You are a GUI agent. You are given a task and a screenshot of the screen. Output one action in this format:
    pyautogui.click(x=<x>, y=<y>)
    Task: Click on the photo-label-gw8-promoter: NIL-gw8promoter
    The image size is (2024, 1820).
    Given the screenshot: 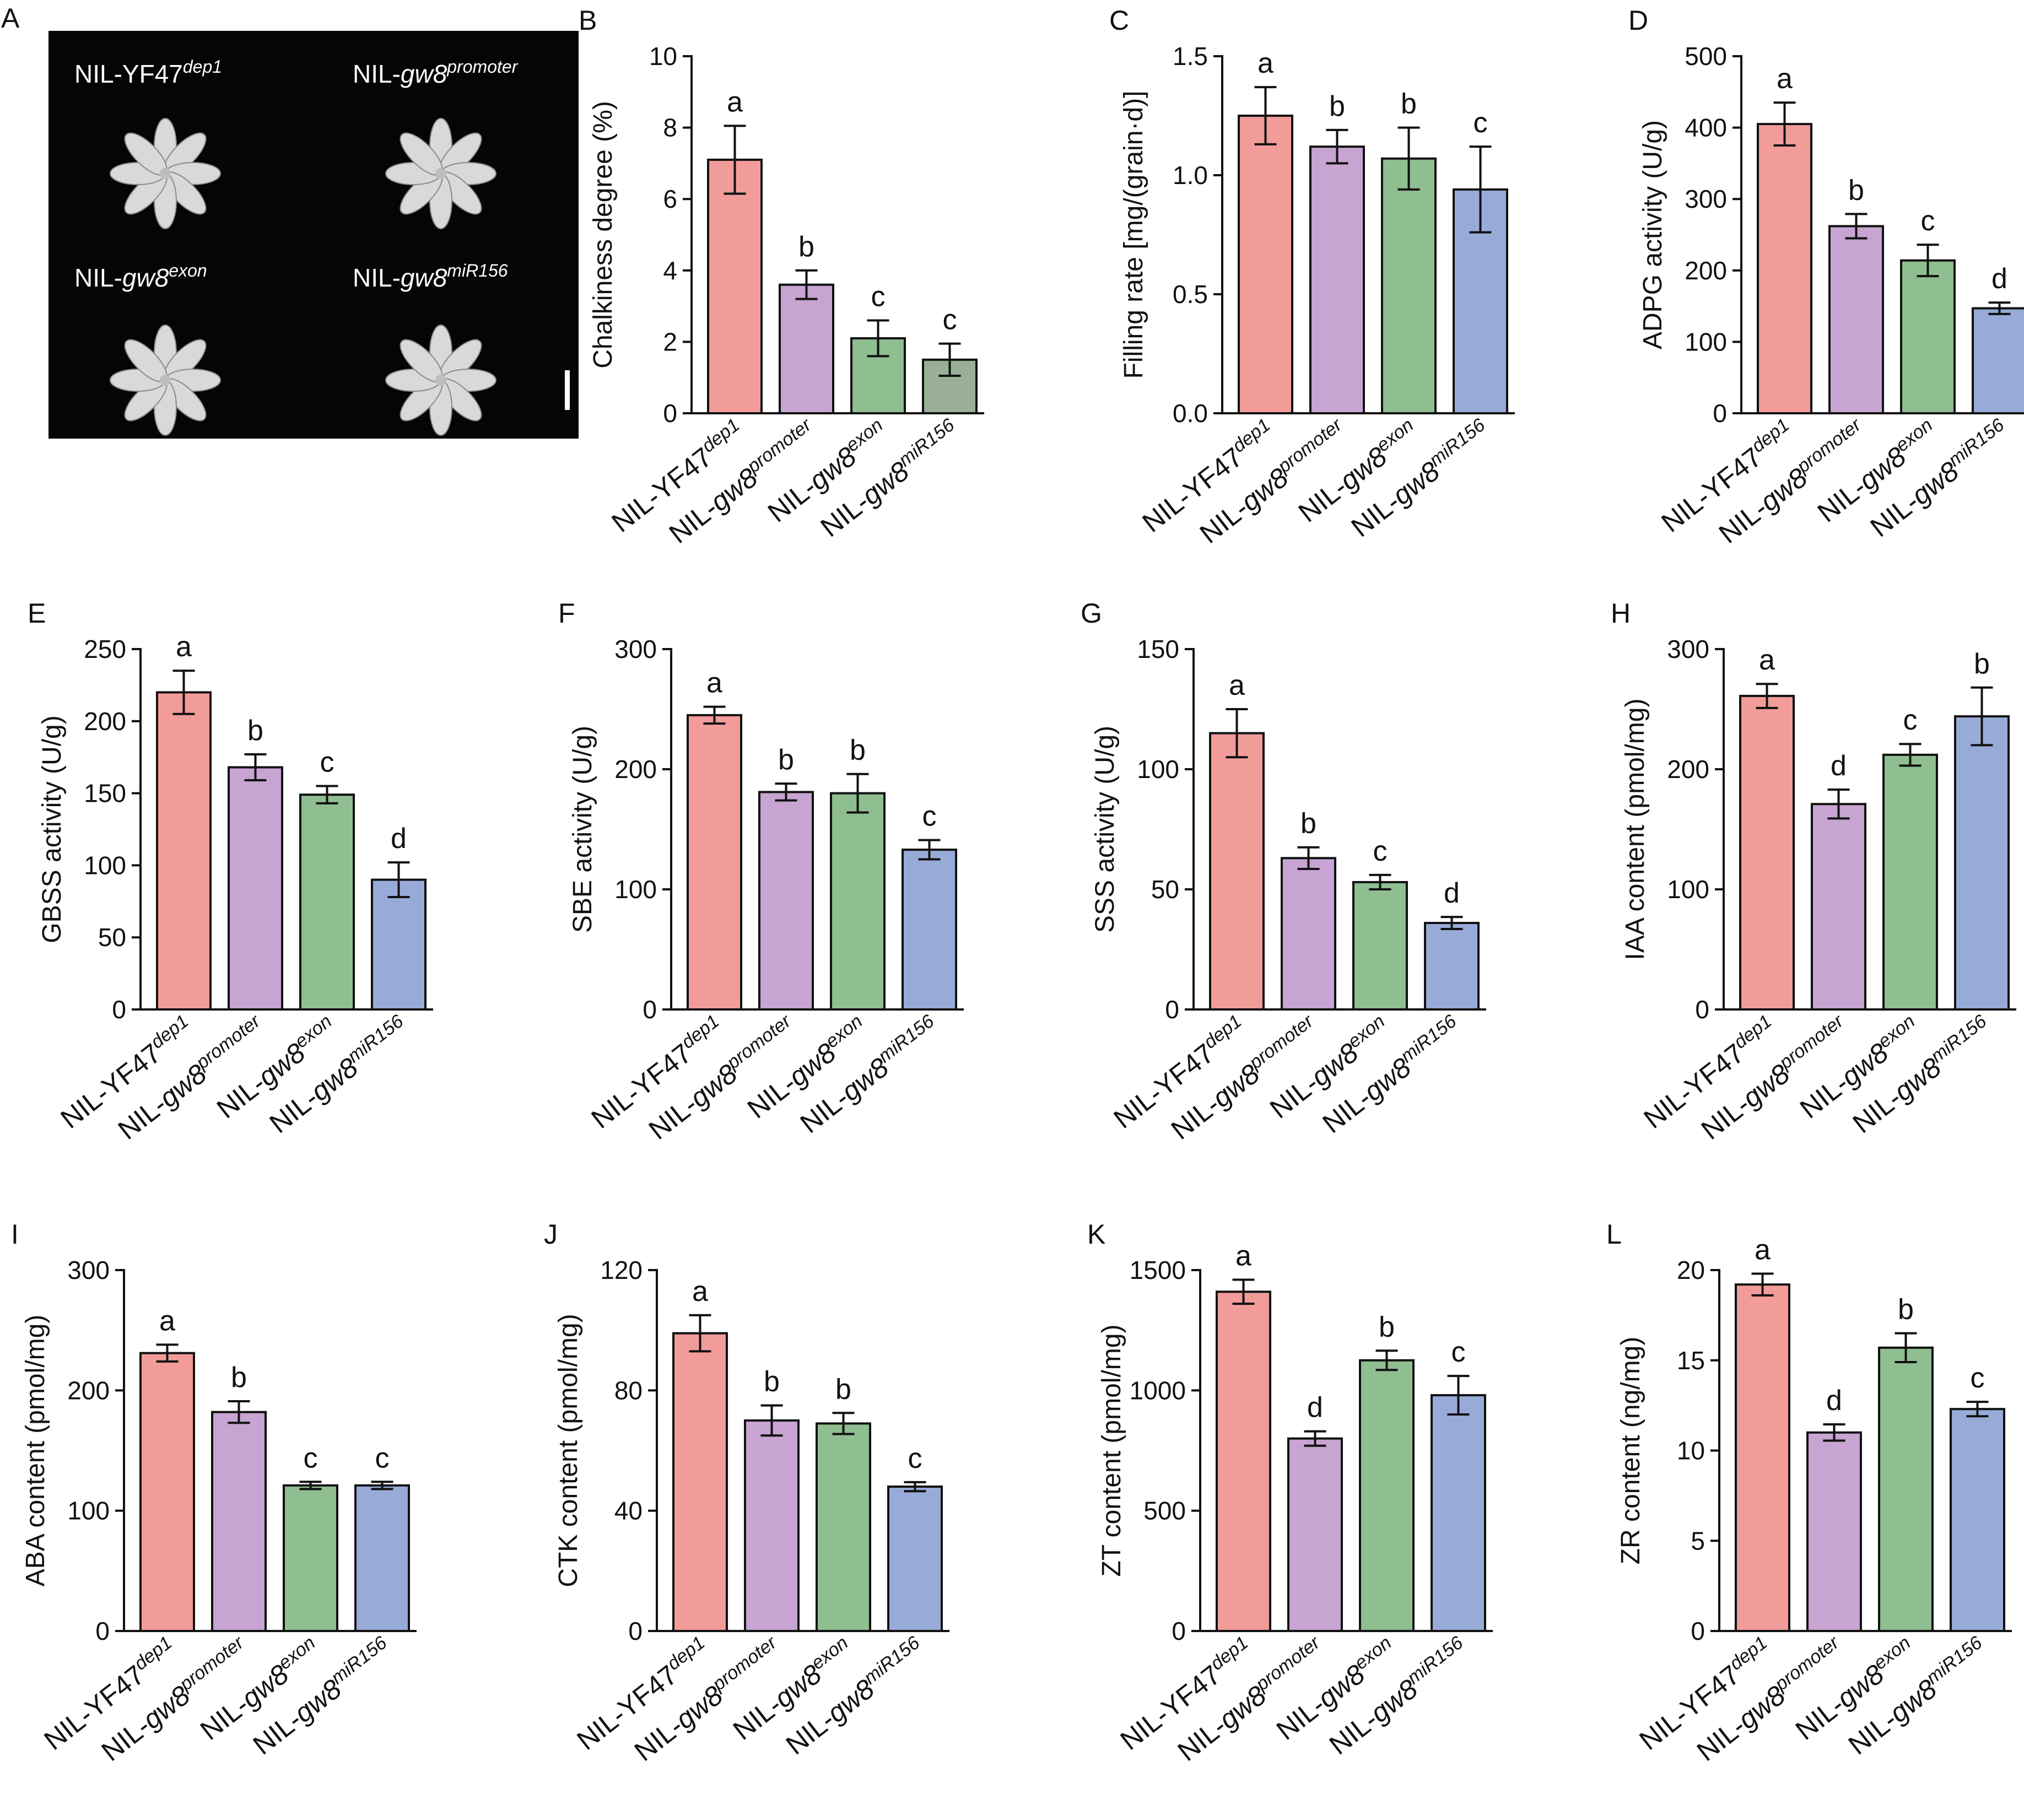 What is the action you would take?
    pyautogui.click(x=436, y=72)
    